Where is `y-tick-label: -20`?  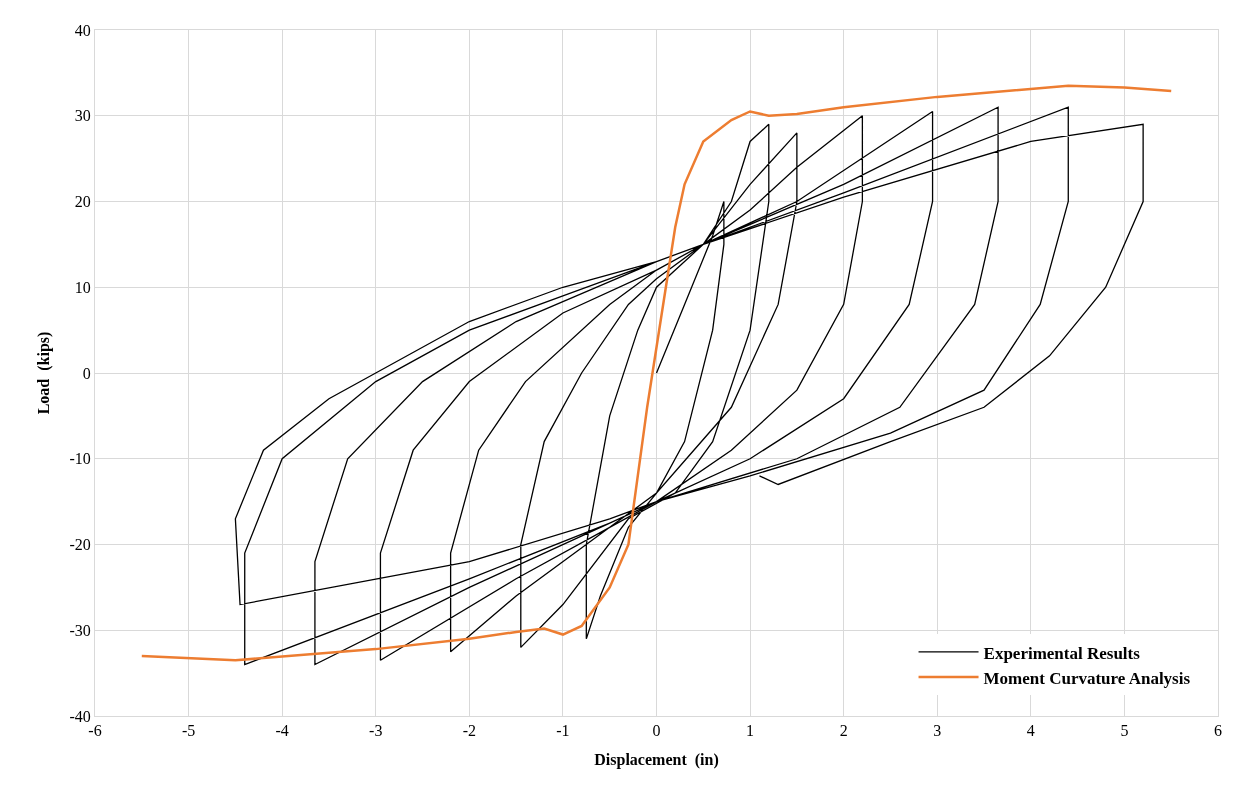
y-tick-label: -20 is located at coordinates (80, 545).